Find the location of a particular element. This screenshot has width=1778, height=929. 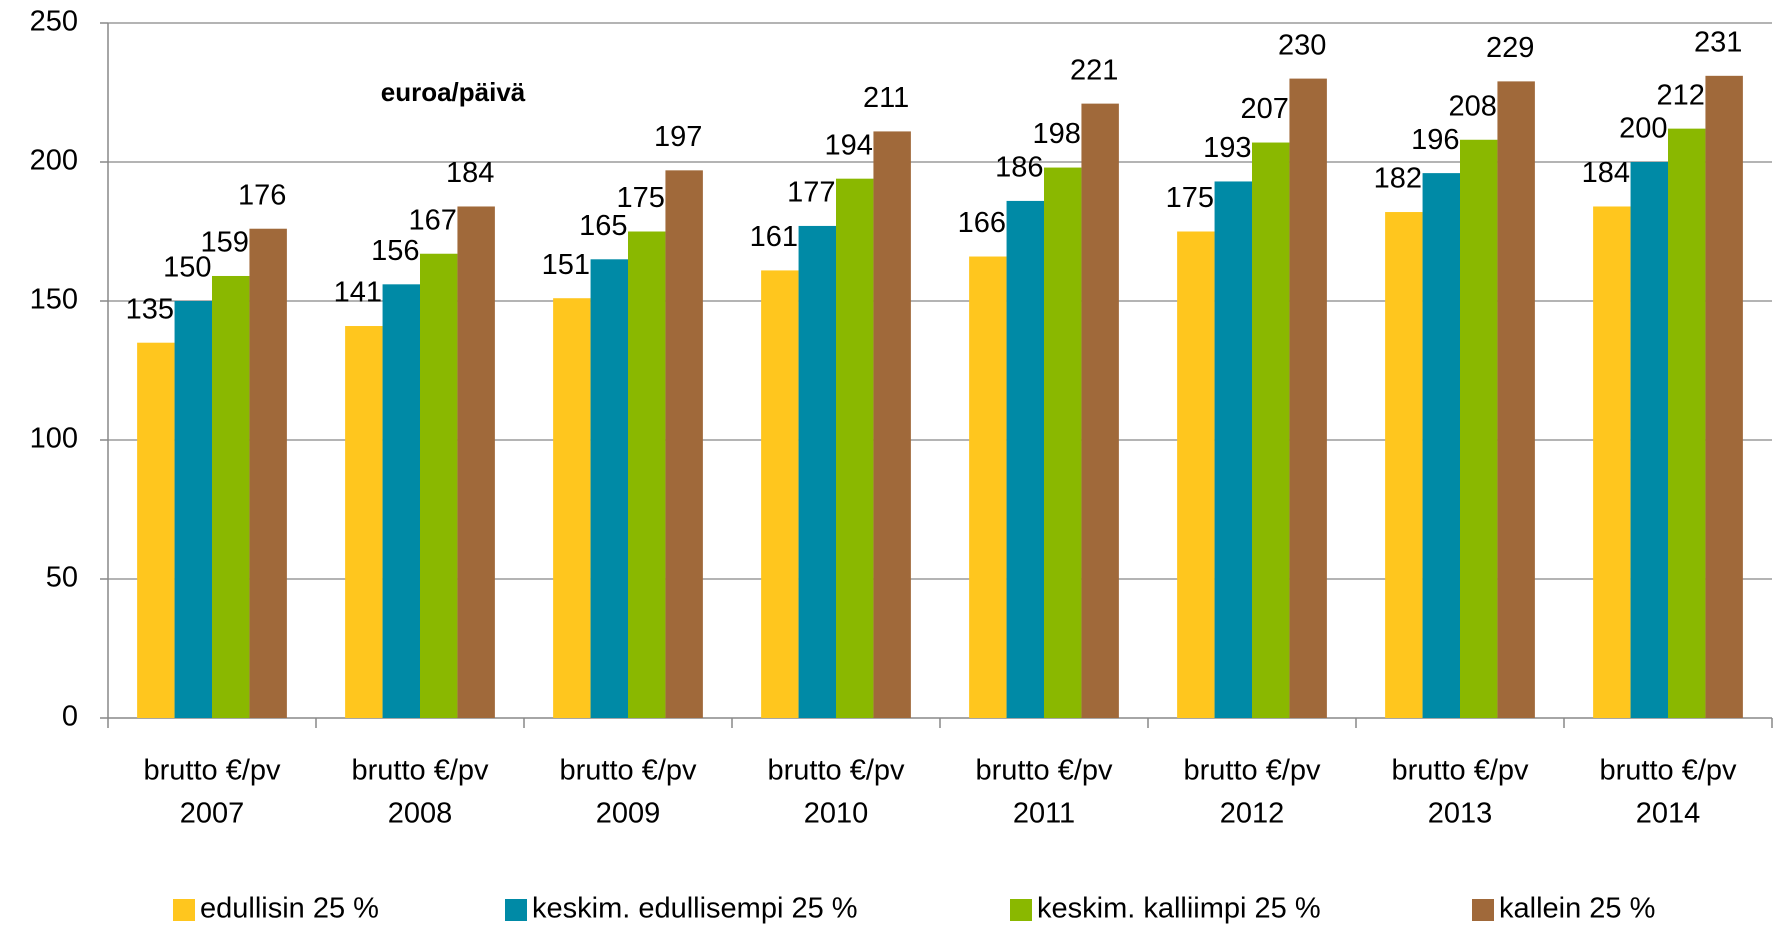

y-tick-label: 0 is located at coordinates (70, 717).